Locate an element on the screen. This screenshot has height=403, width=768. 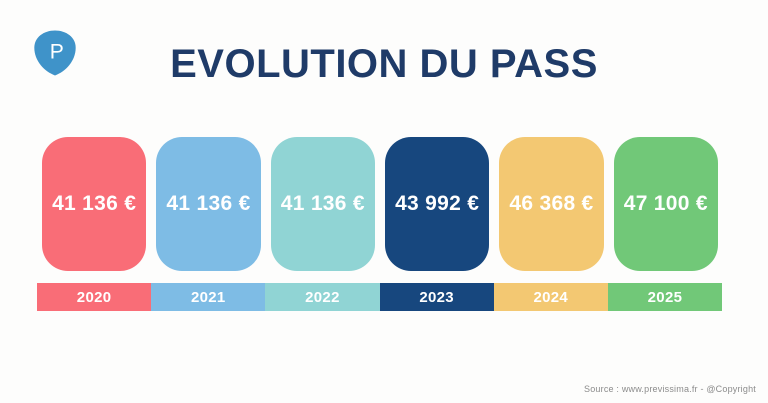
year-segment-2020: 2020 is located at coordinates (94, 297).